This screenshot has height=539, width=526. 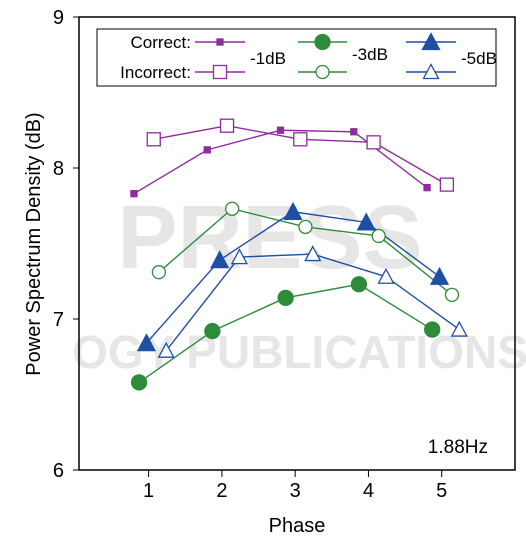 I want to click on legend-marker-incorrect1db, so click(x=220, y=72).